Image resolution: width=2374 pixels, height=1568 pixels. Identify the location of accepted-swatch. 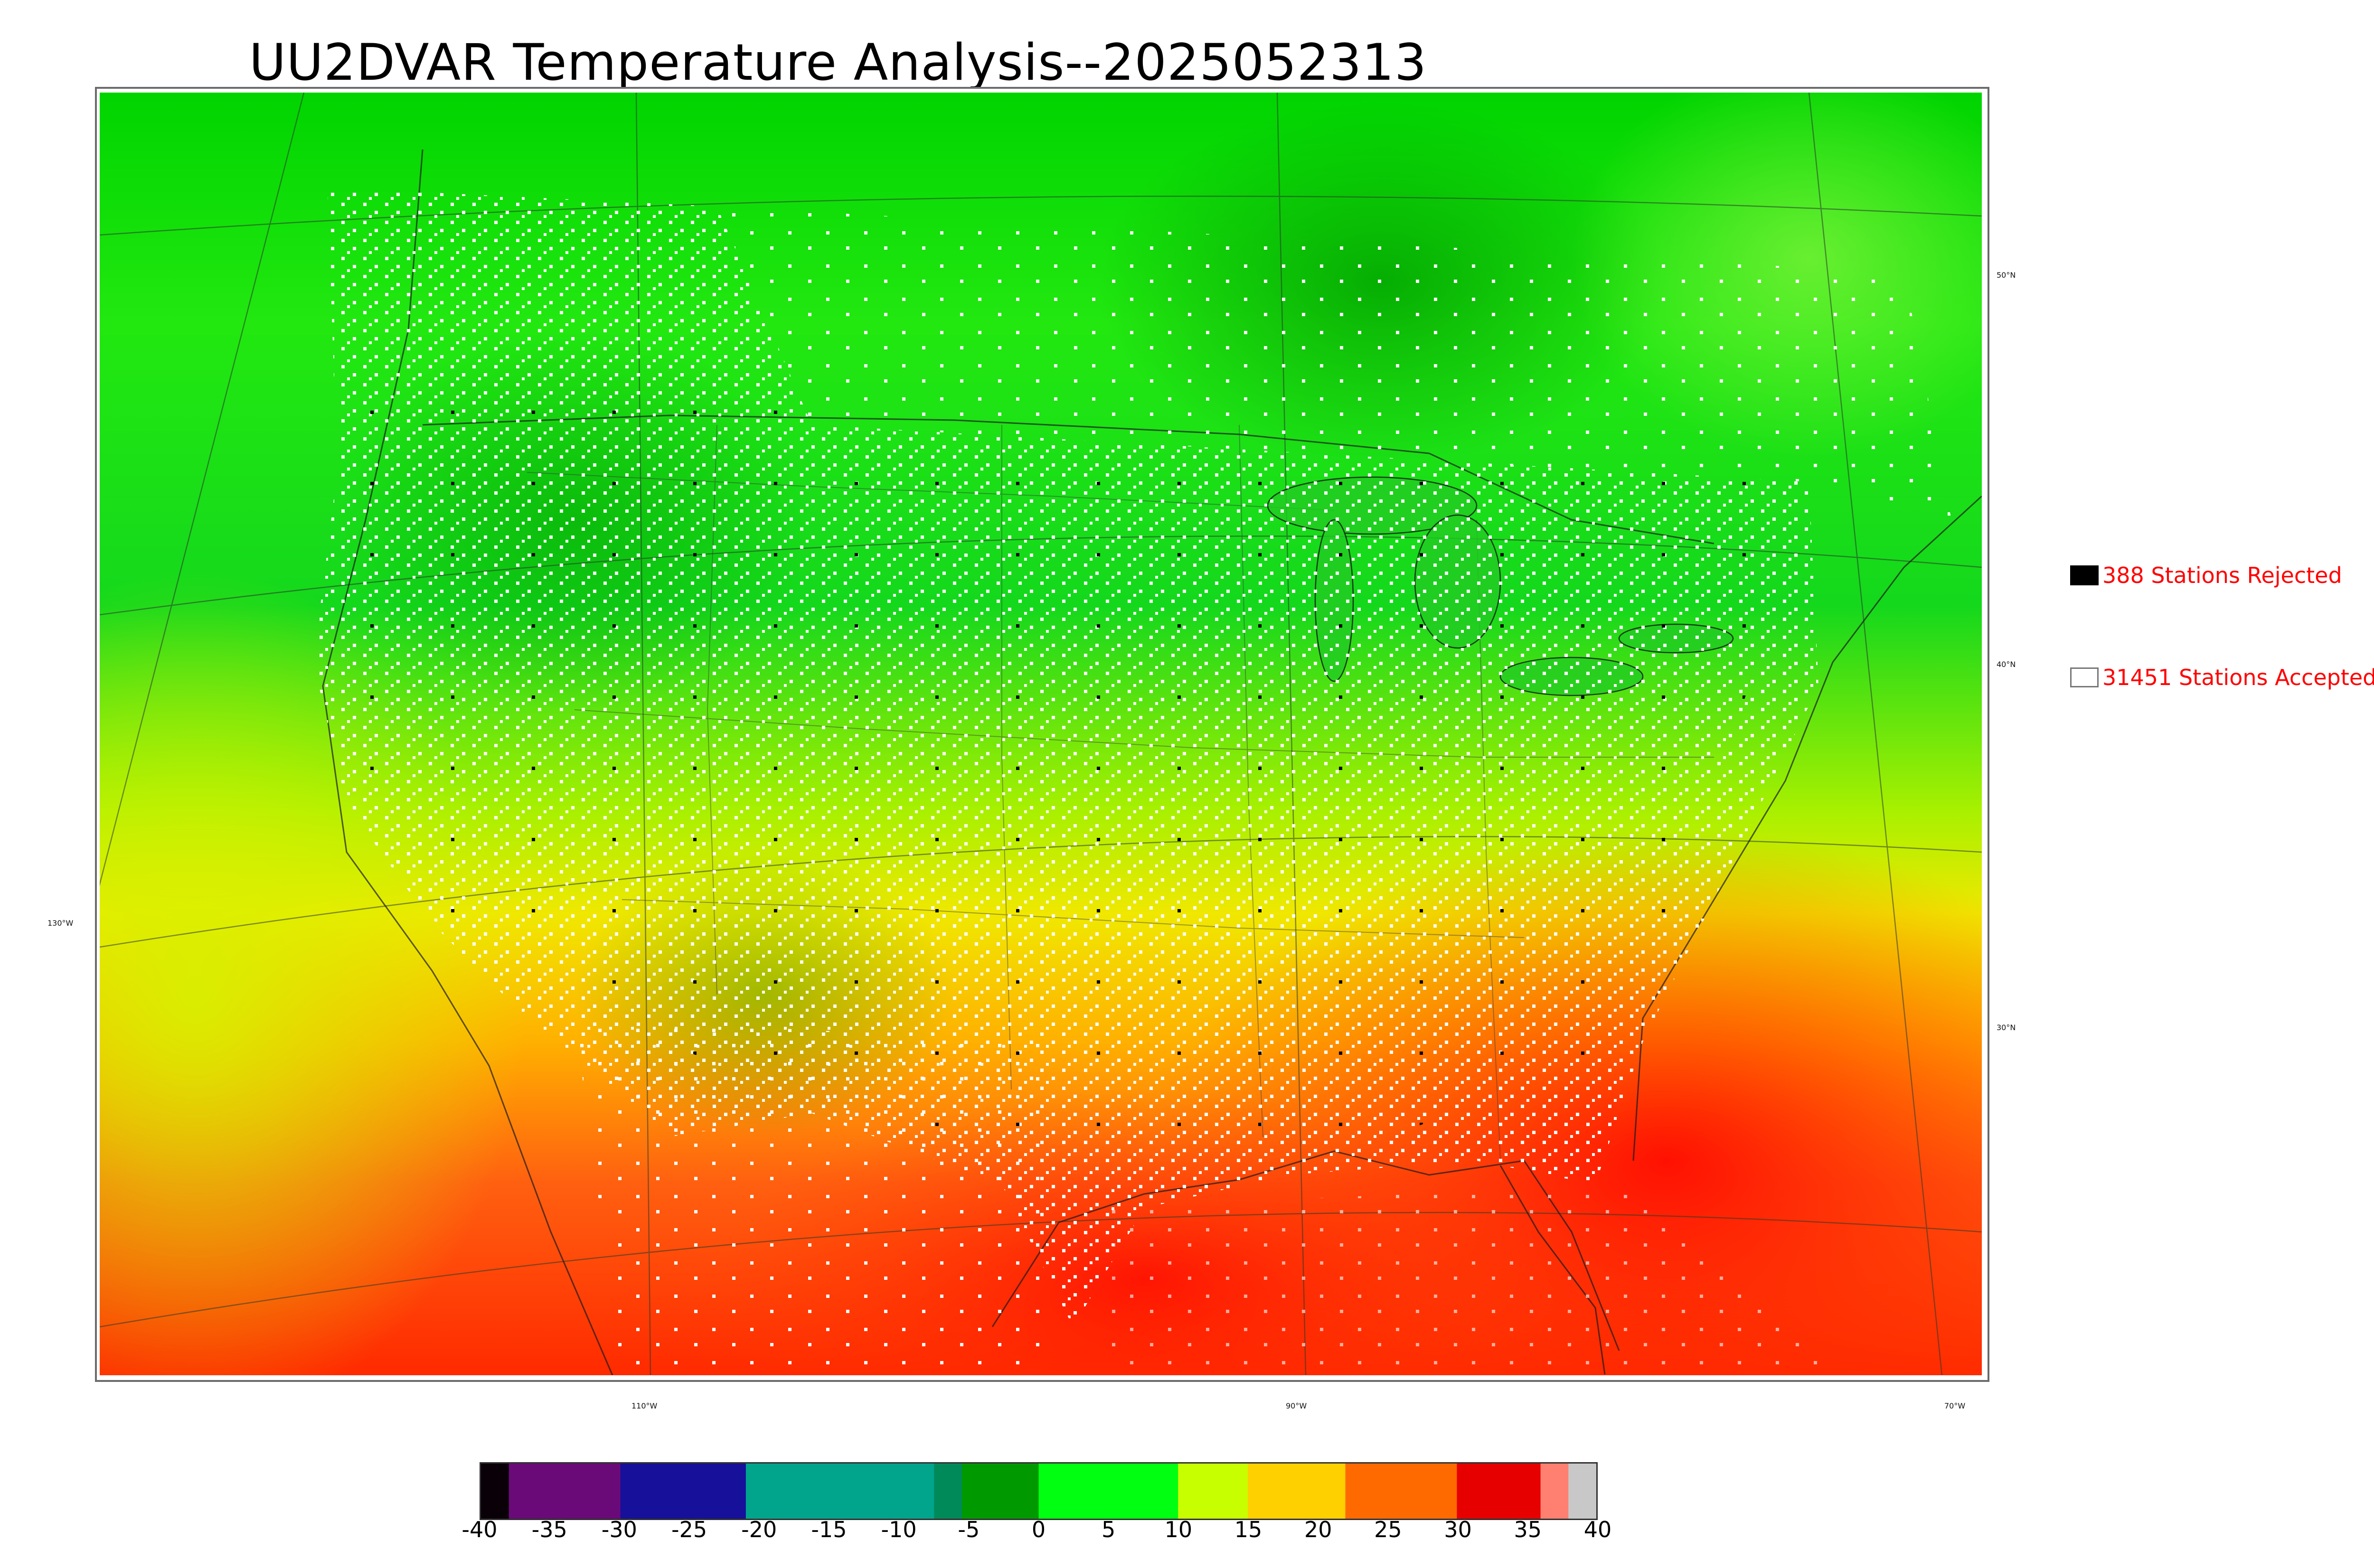
(2084, 677).